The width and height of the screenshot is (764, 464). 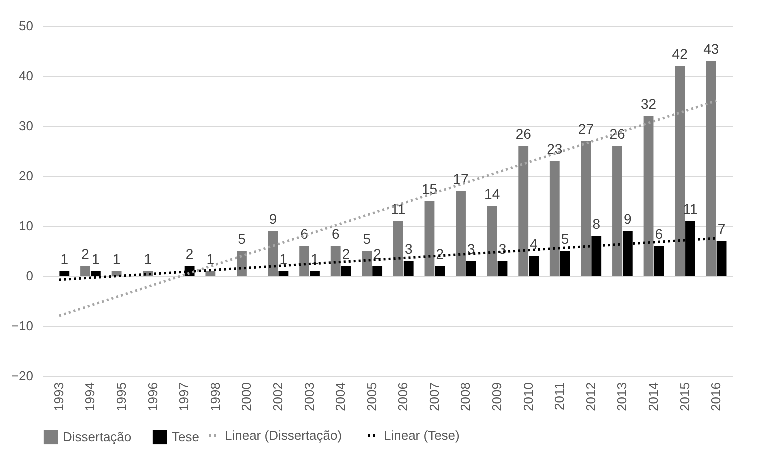 What do you see at coordinates (722, 229) in the screenshot?
I see `data-label: 7` at bounding box center [722, 229].